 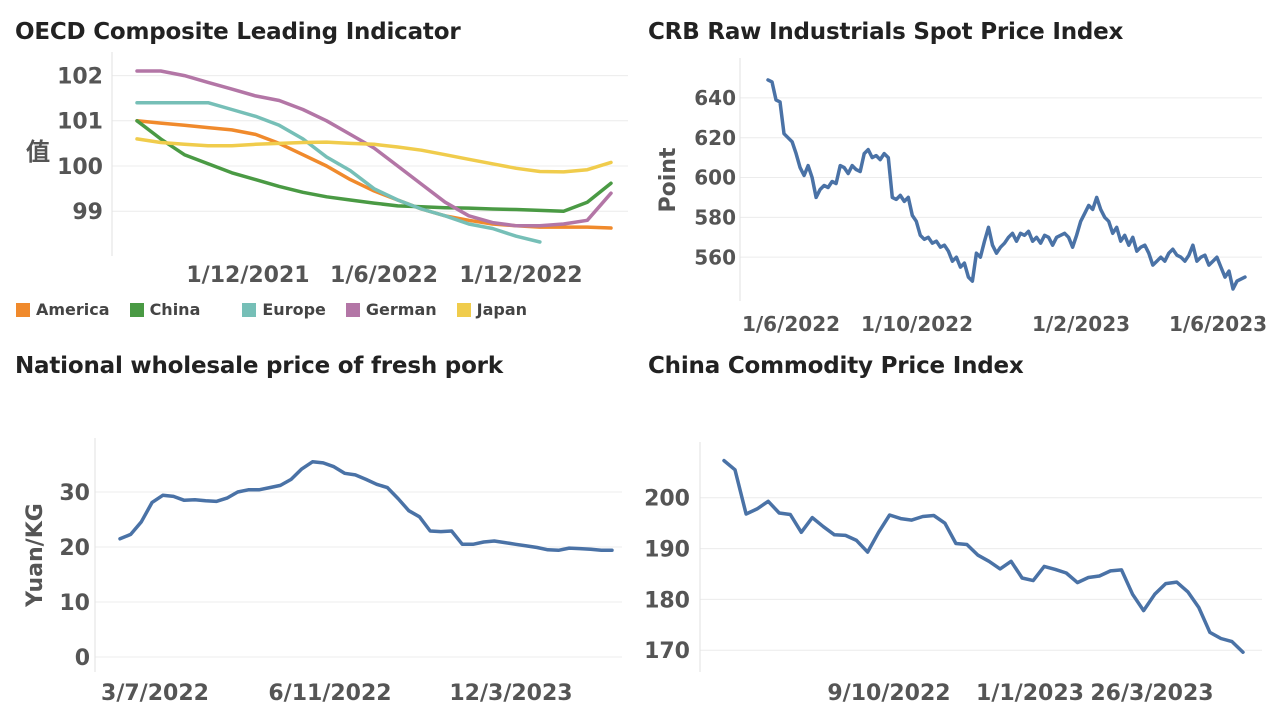 I want to click on y-tick-label: 10, so click(x=74, y=603).